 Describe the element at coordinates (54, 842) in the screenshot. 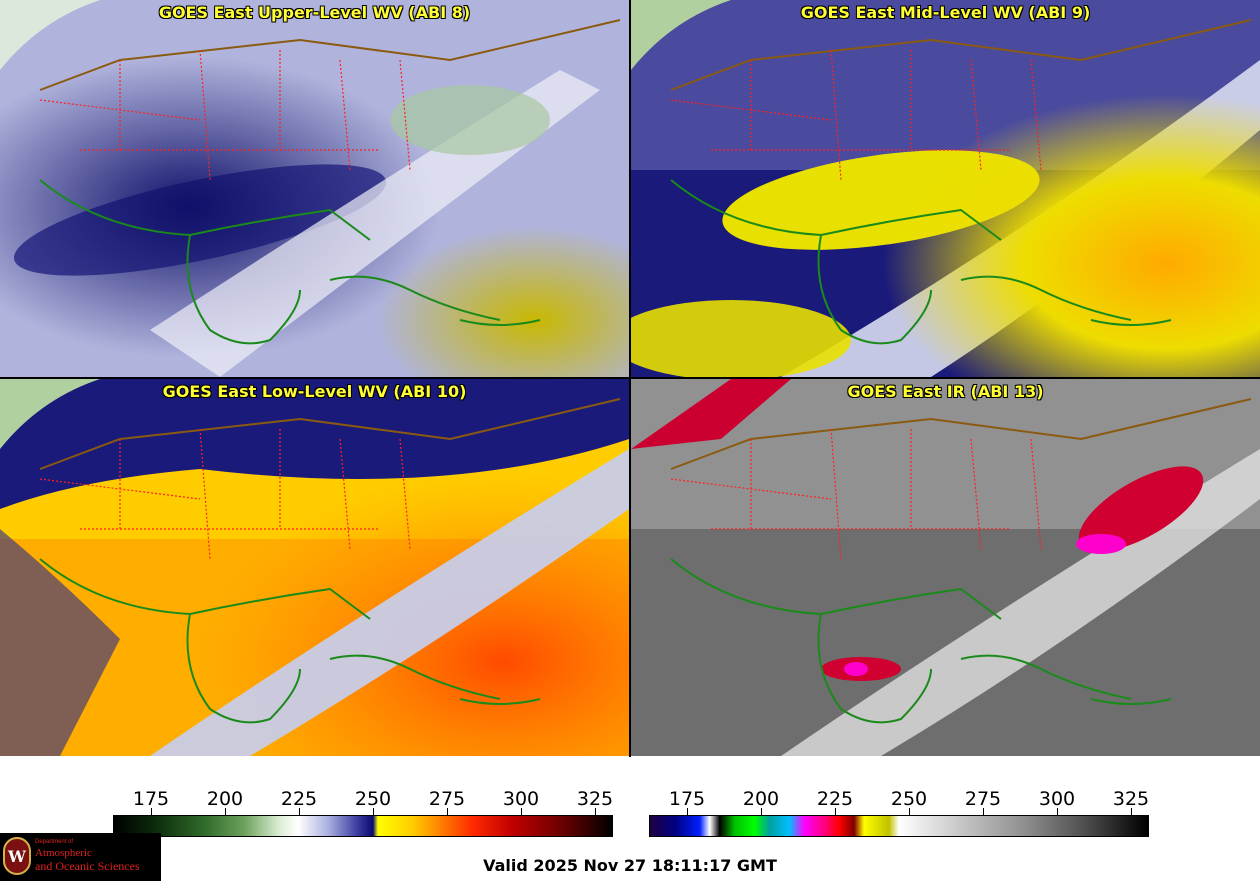

I see `logo-dept-text: Department of` at that location.